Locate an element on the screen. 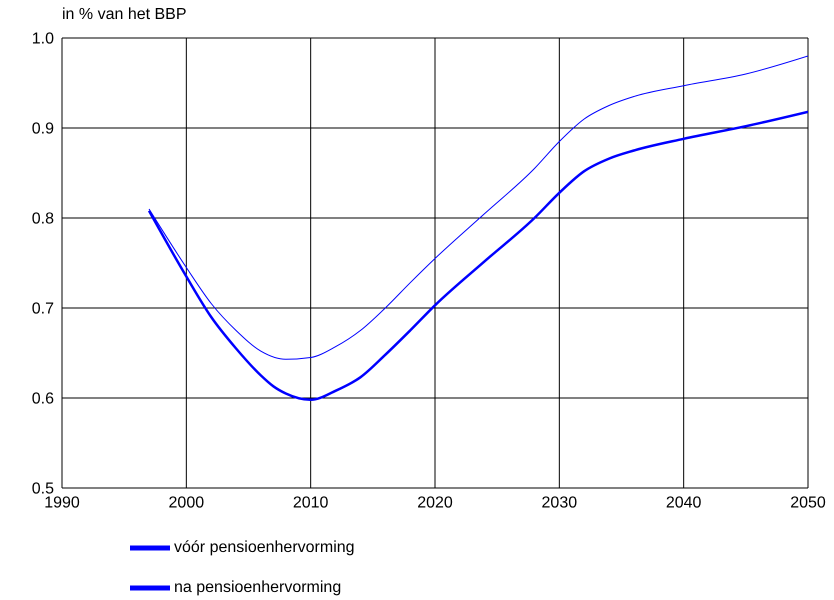 The width and height of the screenshot is (834, 600). x-tick-label: 2010 is located at coordinates (310, 503).